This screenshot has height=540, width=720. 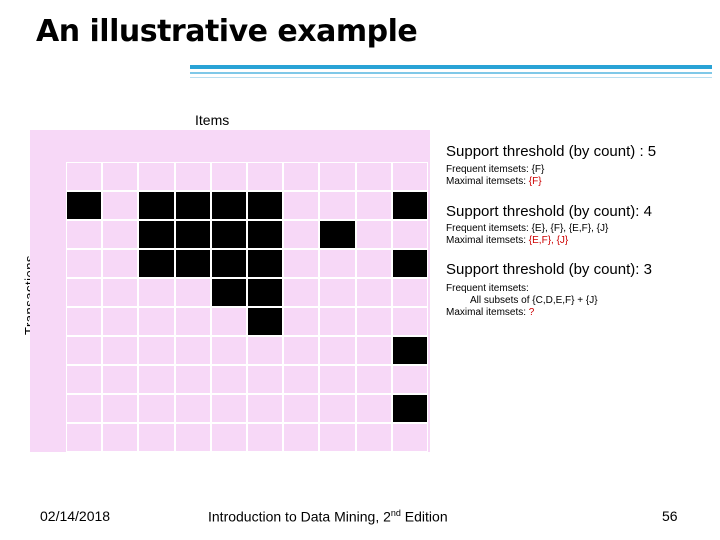 What do you see at coordinates (670, 516) in the screenshot?
I see `page-number: 56` at bounding box center [670, 516].